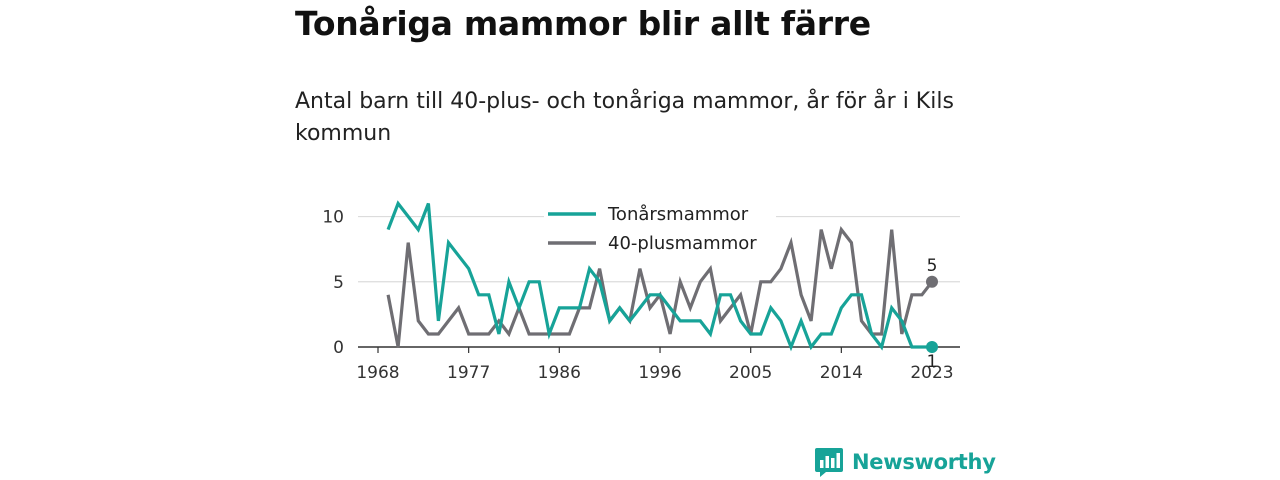  Describe the element at coordinates (659, 276) in the screenshot. I see `series-line-tonarsmammor` at that location.